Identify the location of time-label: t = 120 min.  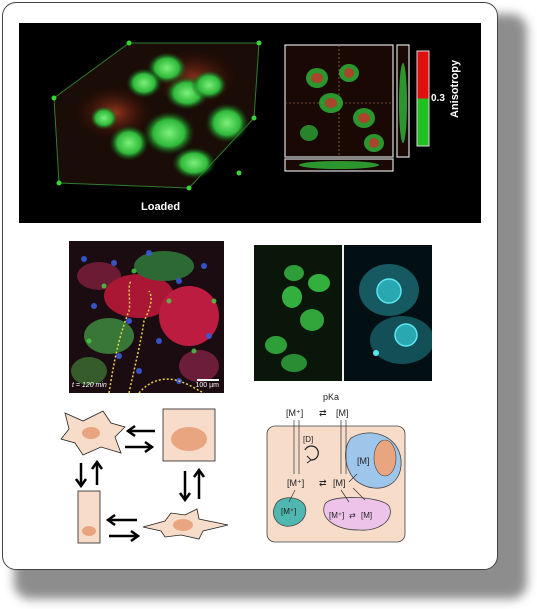
(89, 385).